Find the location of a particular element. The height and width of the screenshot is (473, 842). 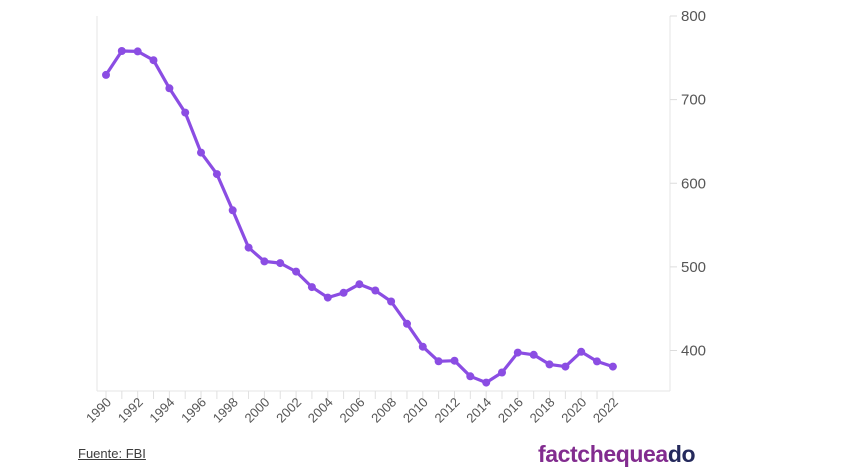

x-axis-label: 2000 is located at coordinates (256, 410).